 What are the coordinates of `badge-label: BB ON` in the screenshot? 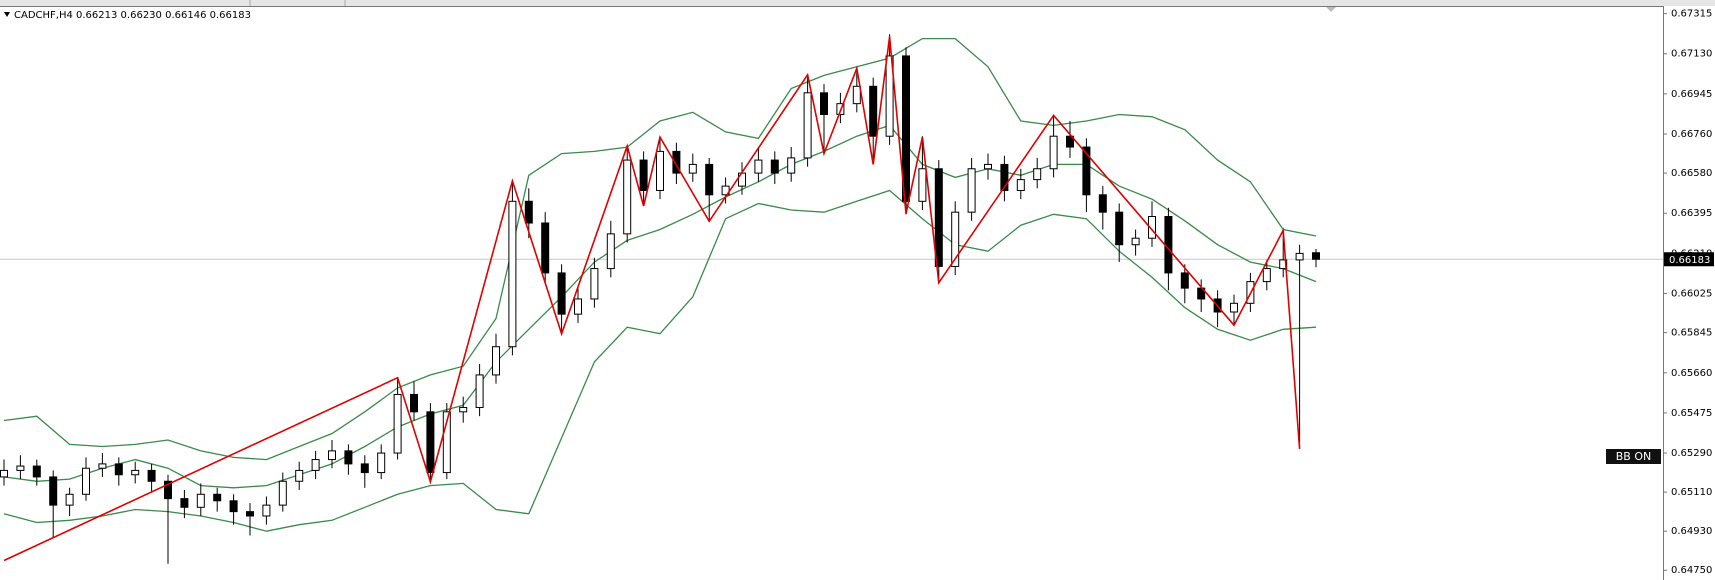 It's located at (1633, 456).